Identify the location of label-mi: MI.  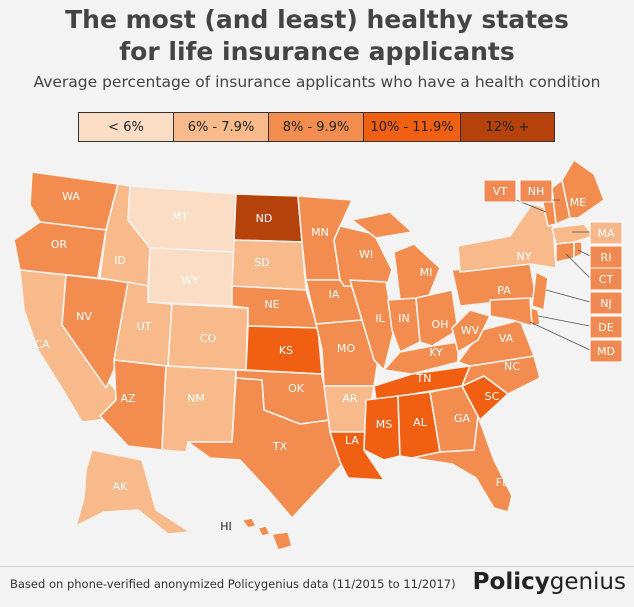
(426, 272).